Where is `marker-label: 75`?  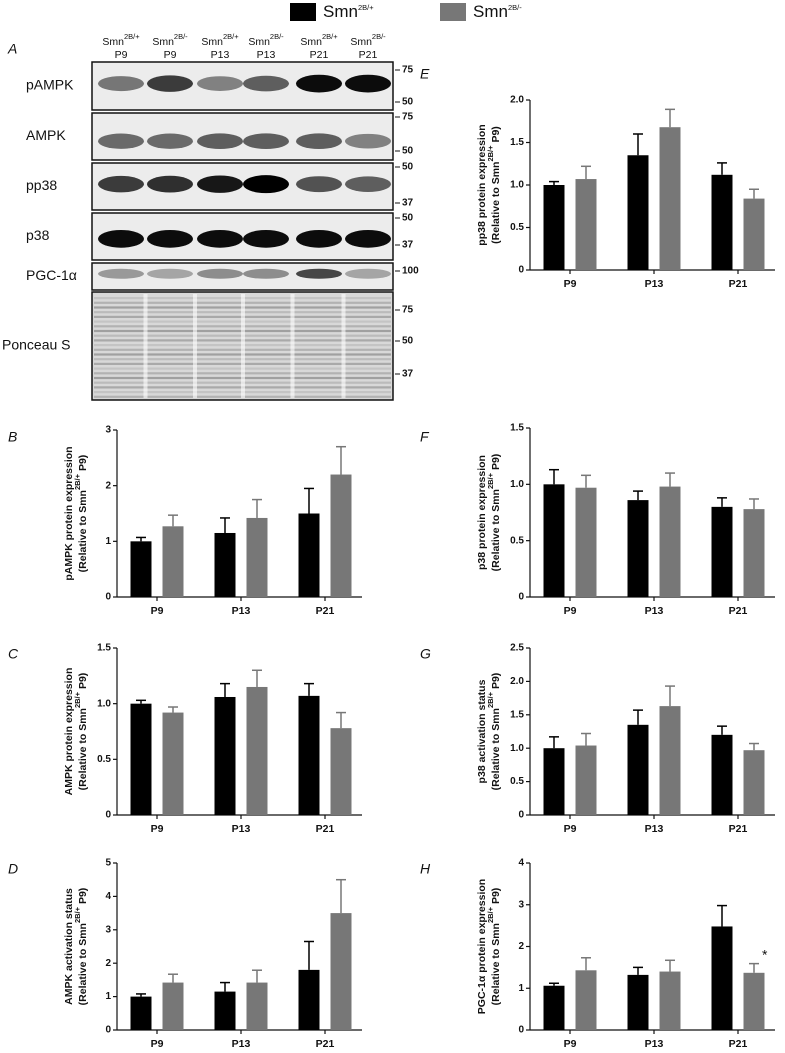
marker-label: 75 is located at coordinates (408, 117).